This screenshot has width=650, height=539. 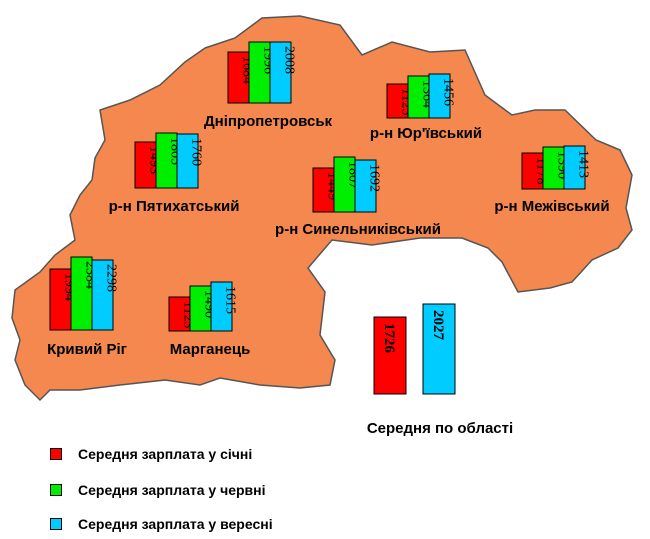 I want to click on average-bar-label-january: 1726, so click(x=389, y=338).